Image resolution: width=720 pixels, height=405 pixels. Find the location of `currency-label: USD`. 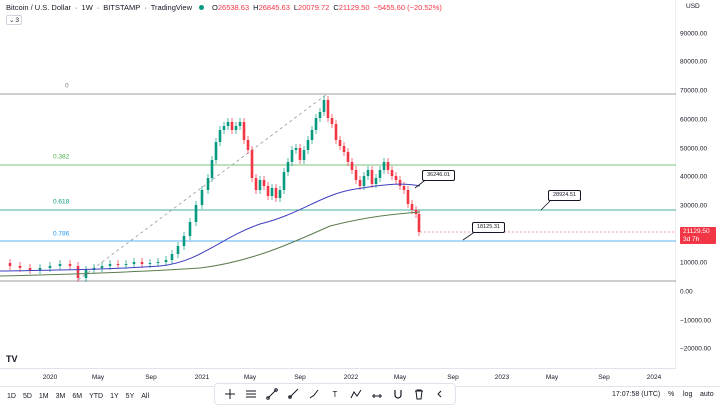

currency-label: USD is located at coordinates (693, 6).